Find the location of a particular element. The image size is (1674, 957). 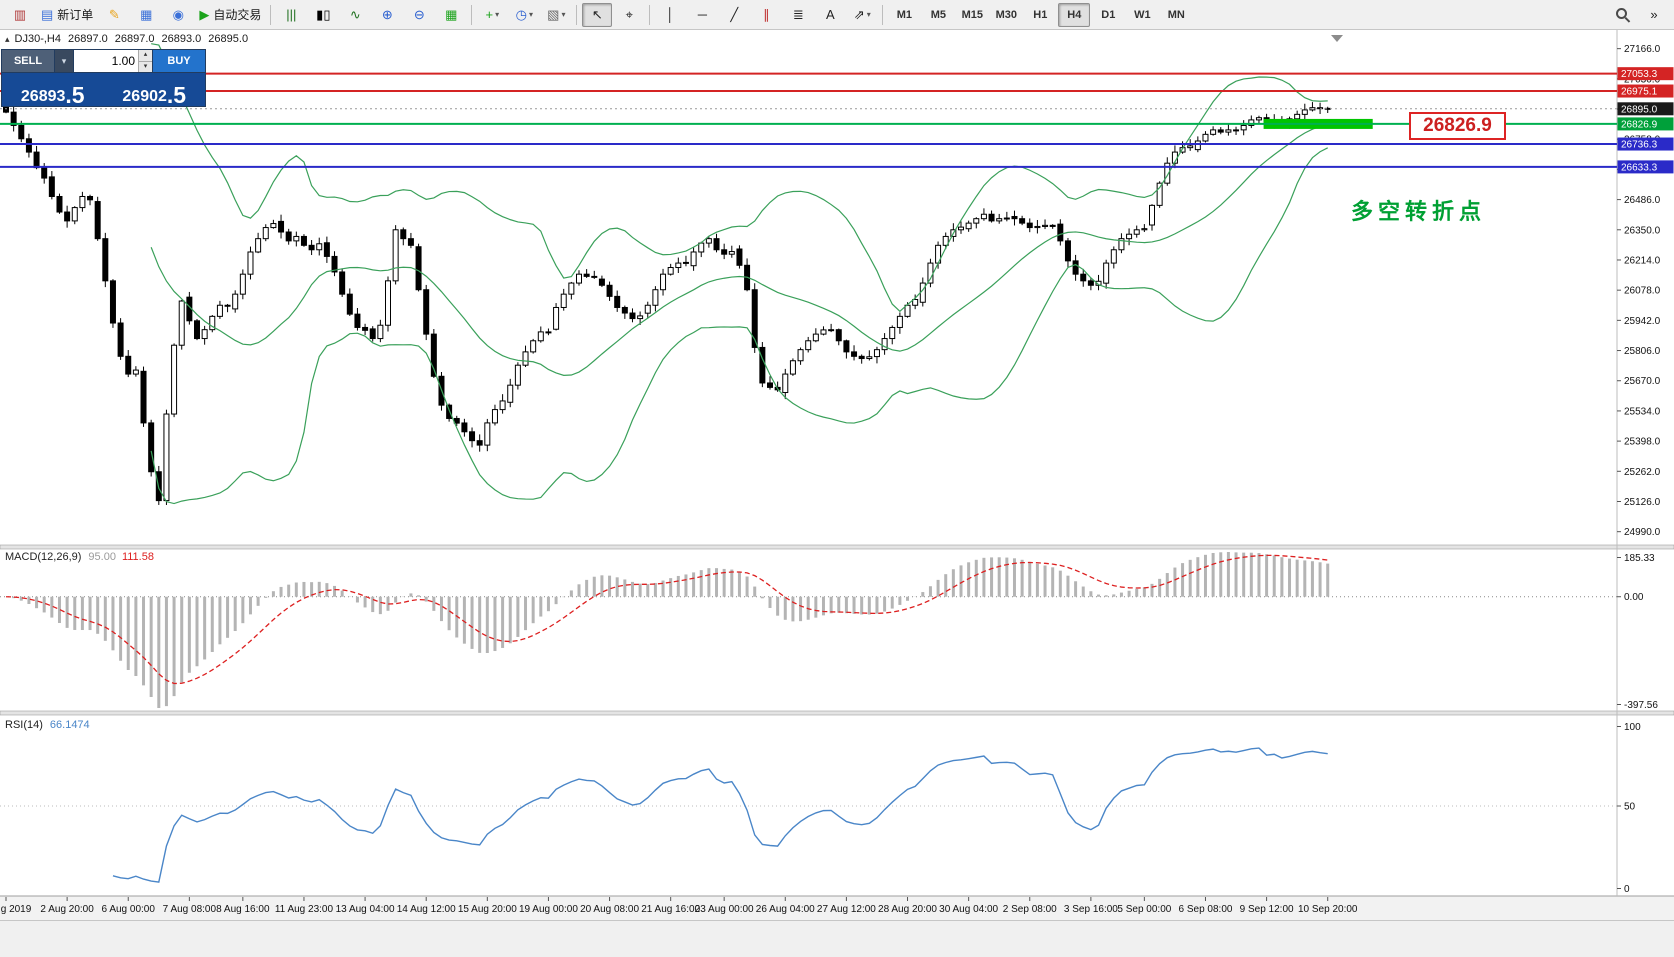

template-icon: ▧ ▾ is located at coordinates (556, 14).